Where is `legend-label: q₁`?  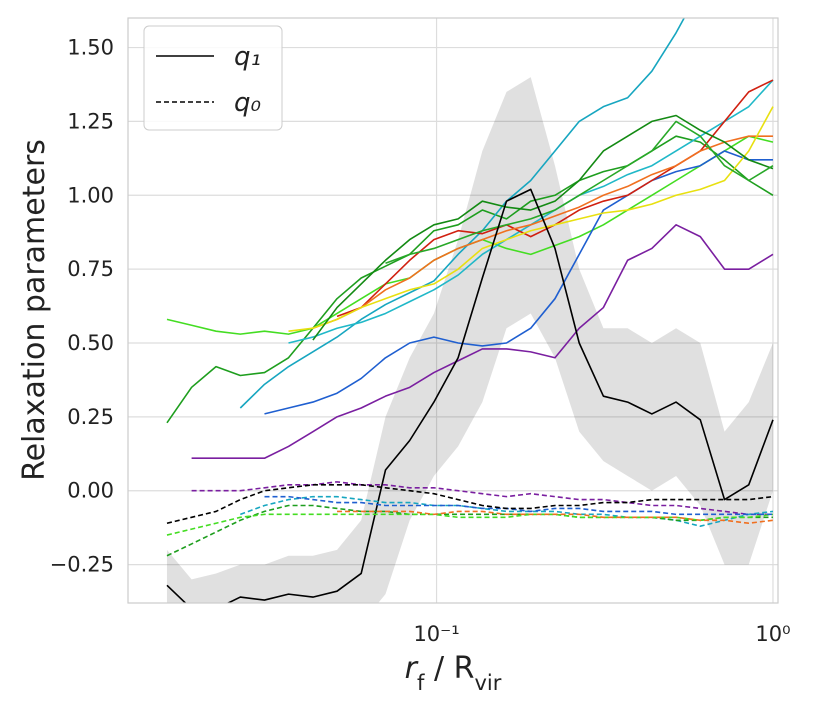 legend-label: q₁ is located at coordinates (247, 57).